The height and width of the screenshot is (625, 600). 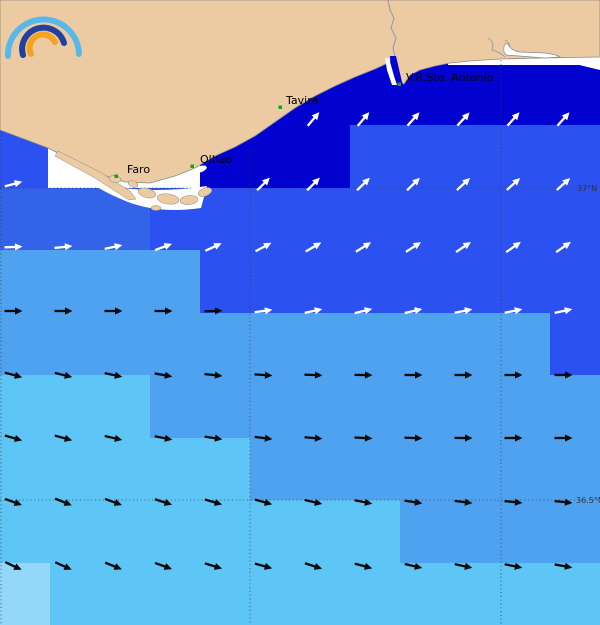 What do you see at coordinates (201, 169) in the screenshot?
I see `harbour-inlet` at bounding box center [201, 169].